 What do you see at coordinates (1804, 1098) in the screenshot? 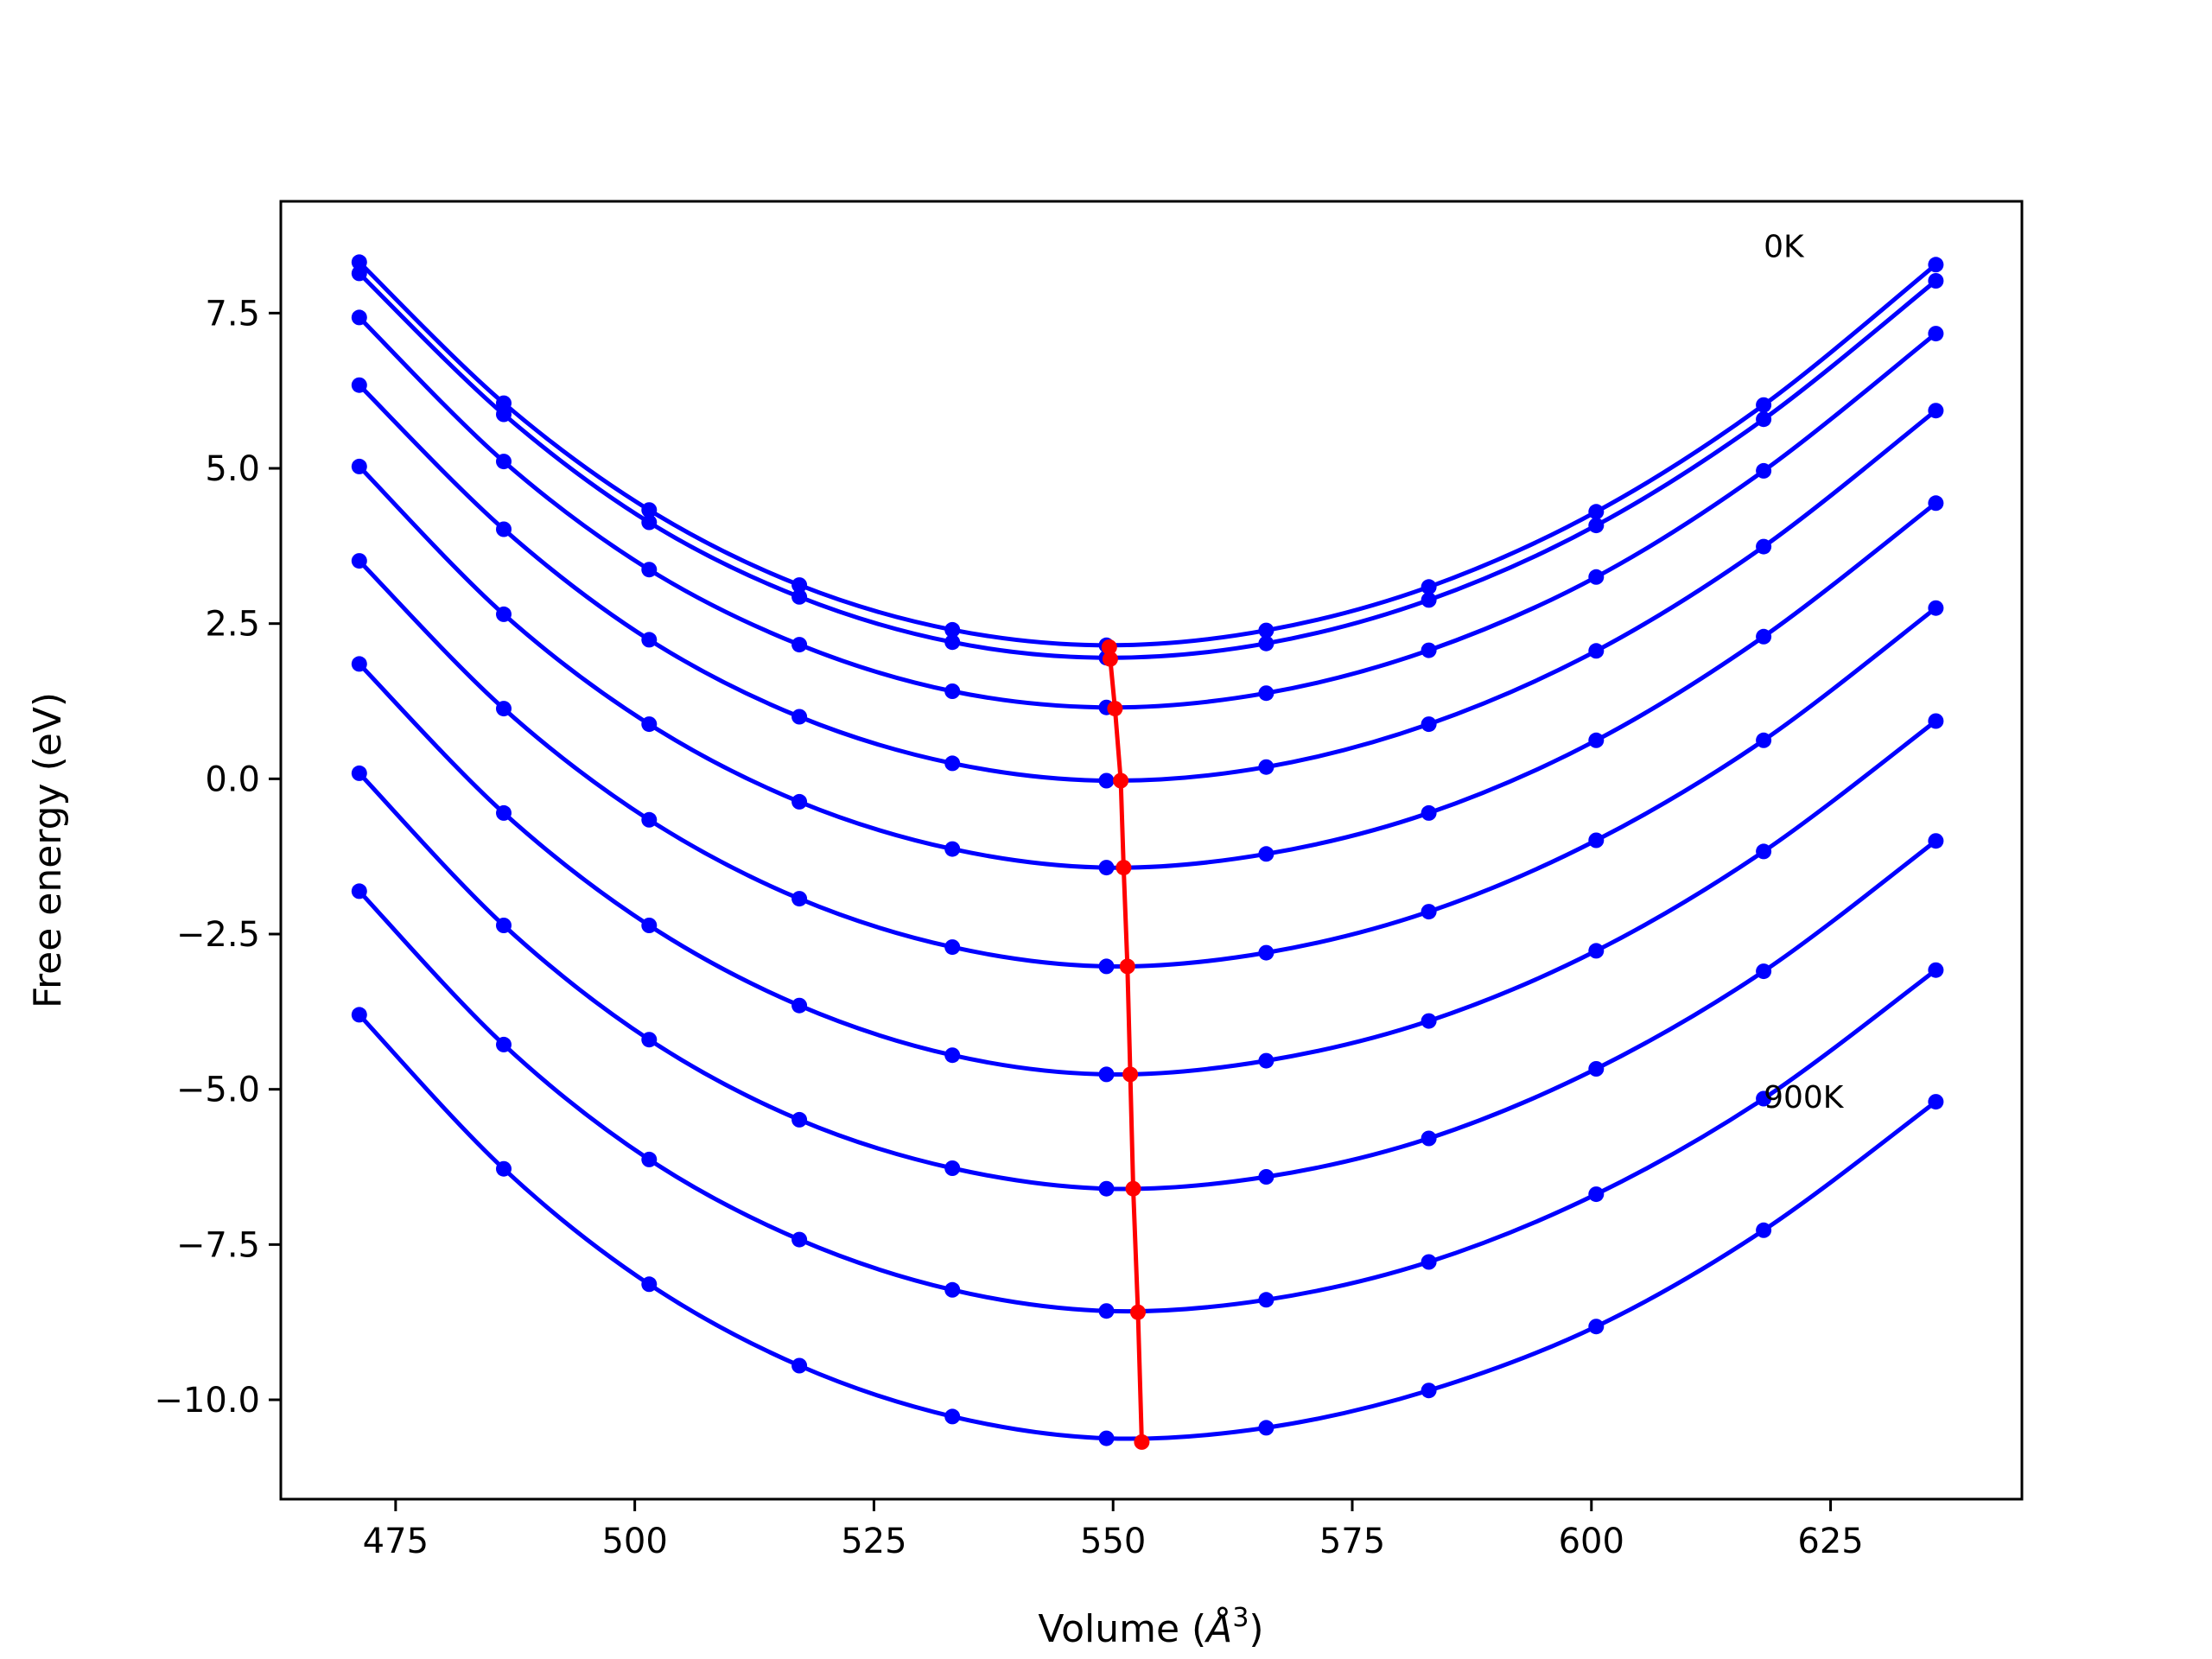
I see `annotation-900k: 900K` at bounding box center [1804, 1098].